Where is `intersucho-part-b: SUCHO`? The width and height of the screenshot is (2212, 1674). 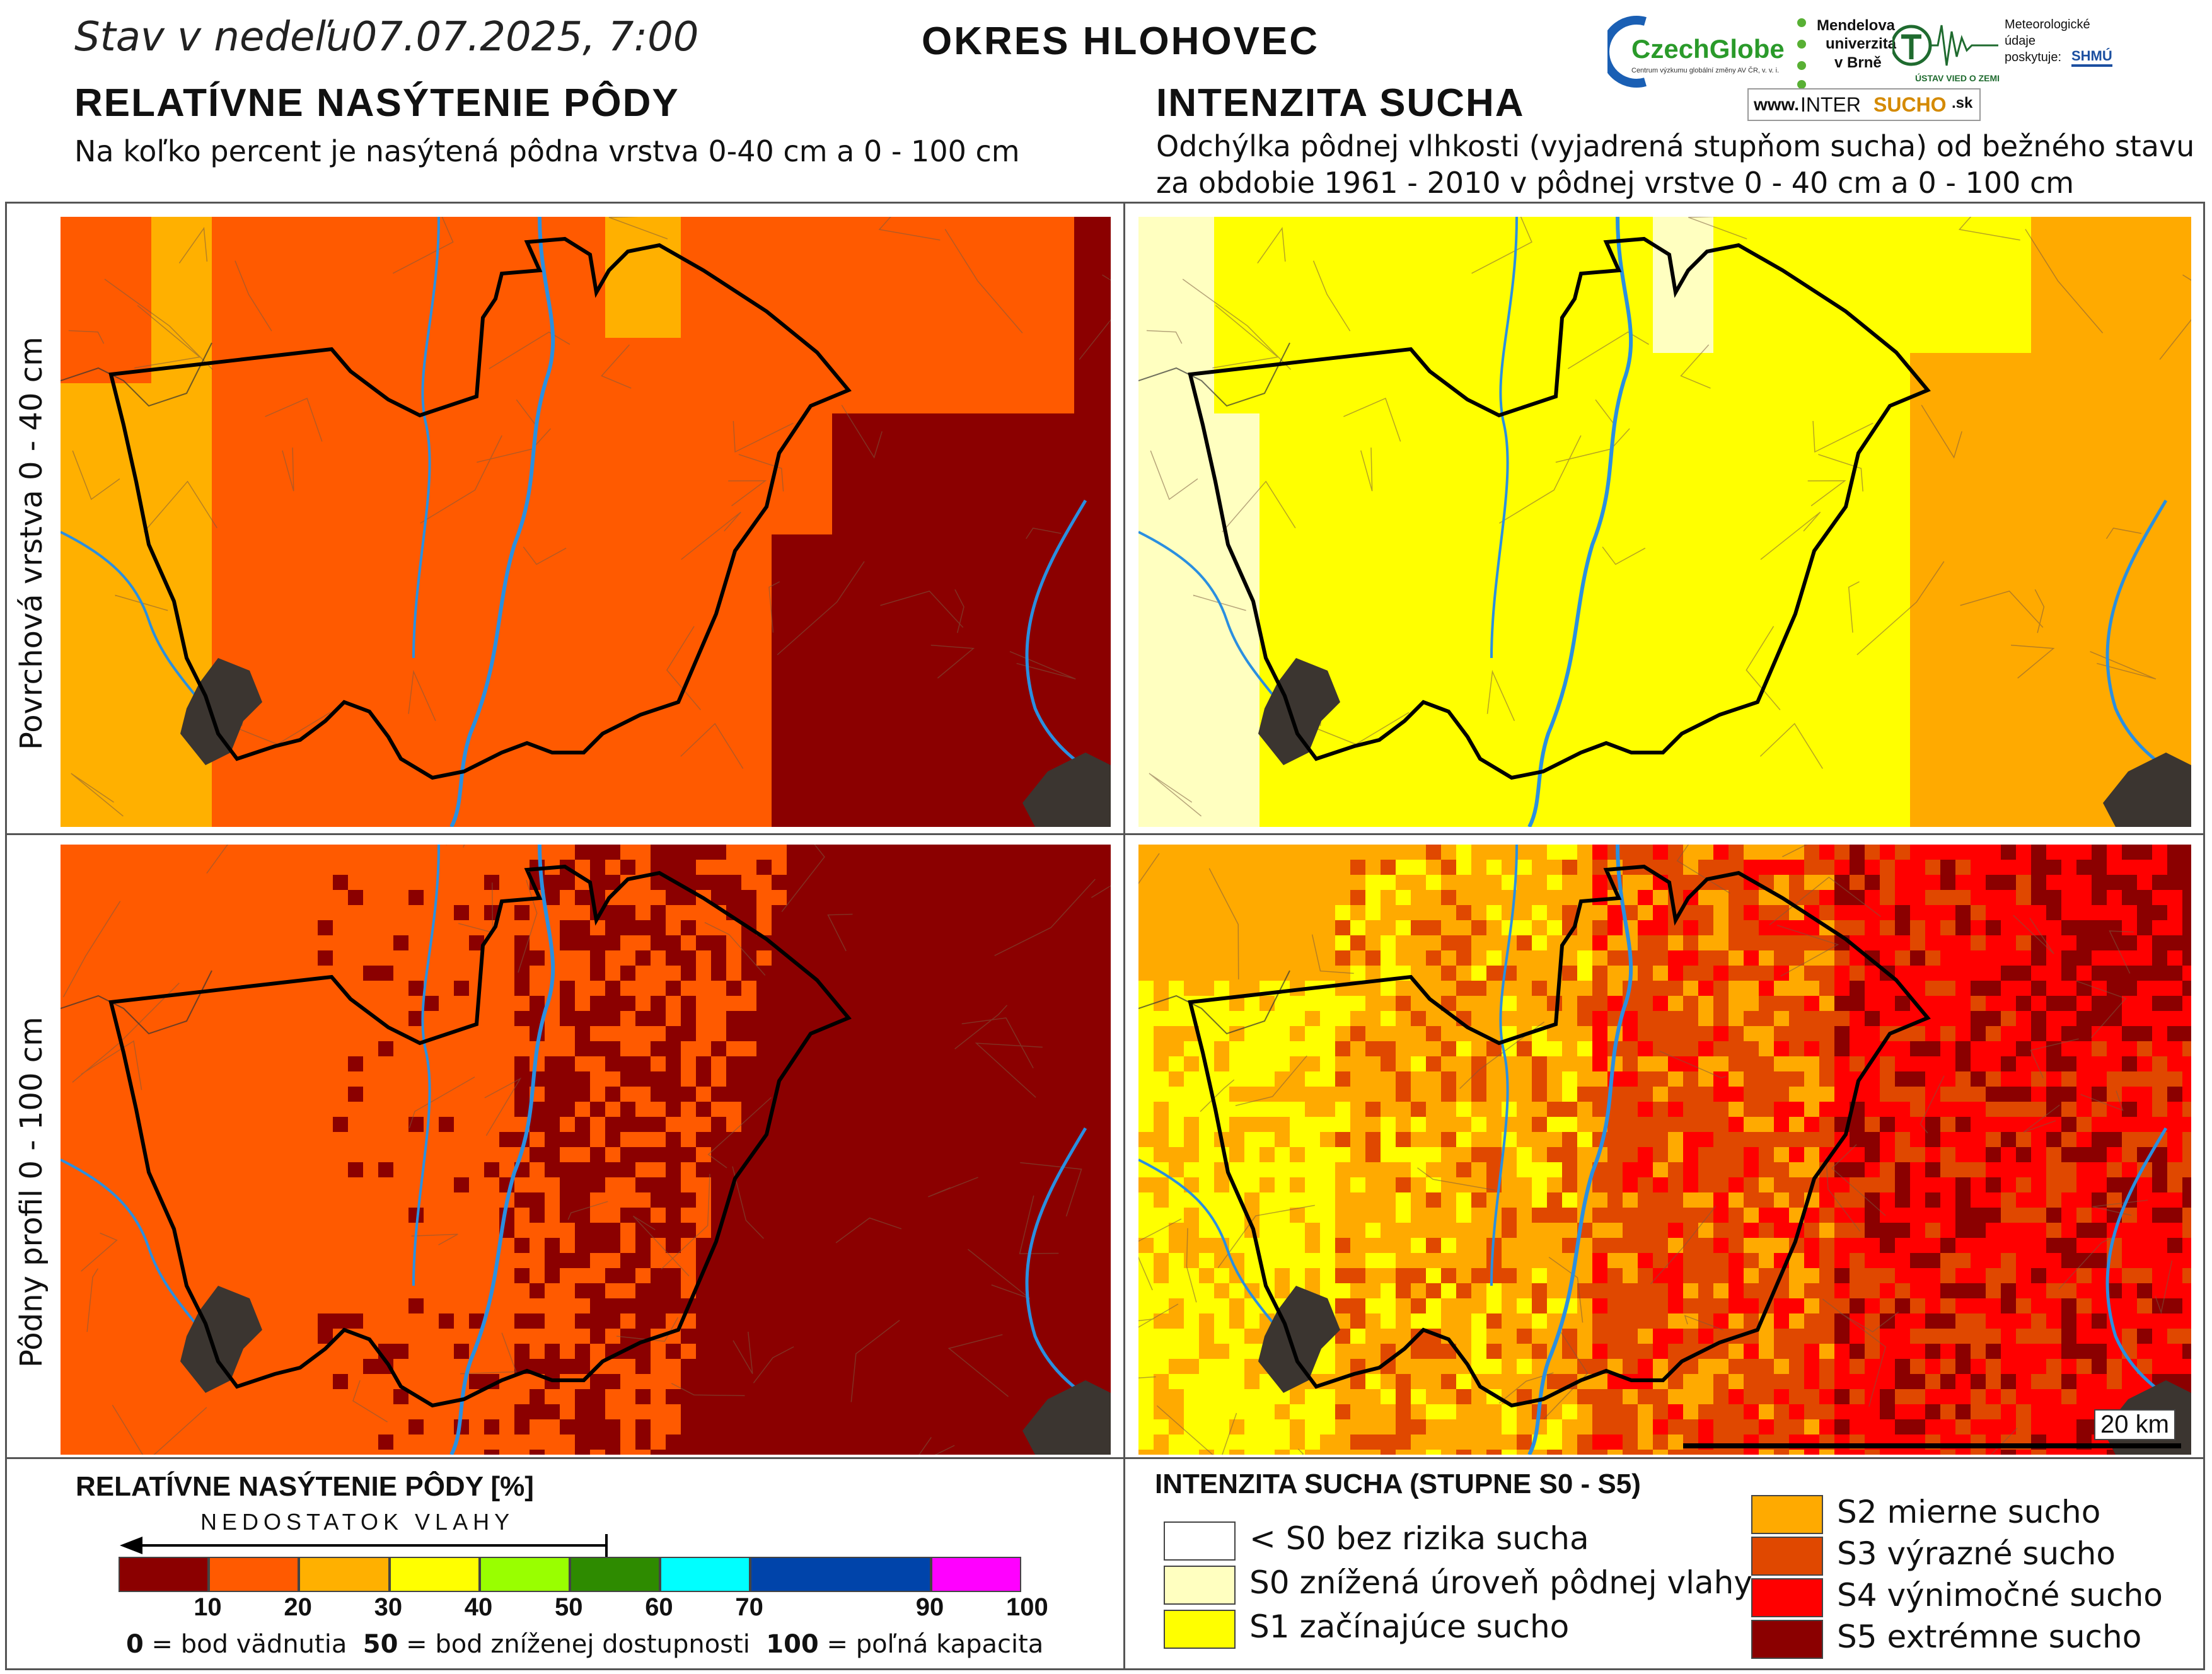 intersucho-part-b: SUCHO is located at coordinates (1910, 104).